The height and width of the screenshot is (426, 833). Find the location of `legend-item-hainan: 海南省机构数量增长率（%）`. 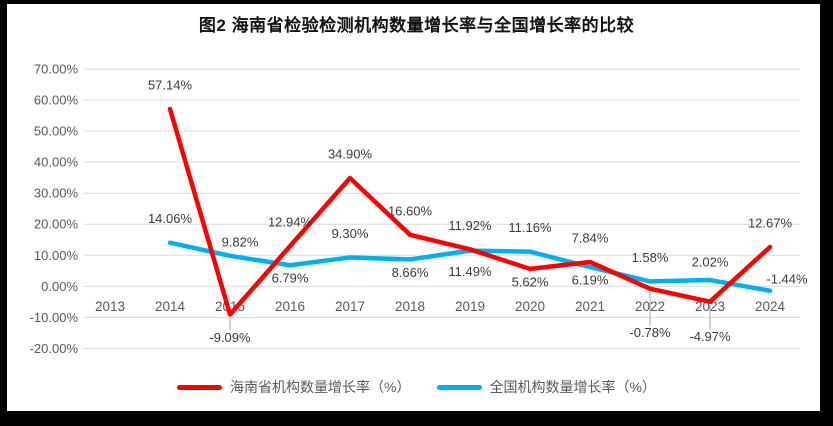

legend-item-hainan: 海南省机构数量增长率（%） is located at coordinates (294, 387).